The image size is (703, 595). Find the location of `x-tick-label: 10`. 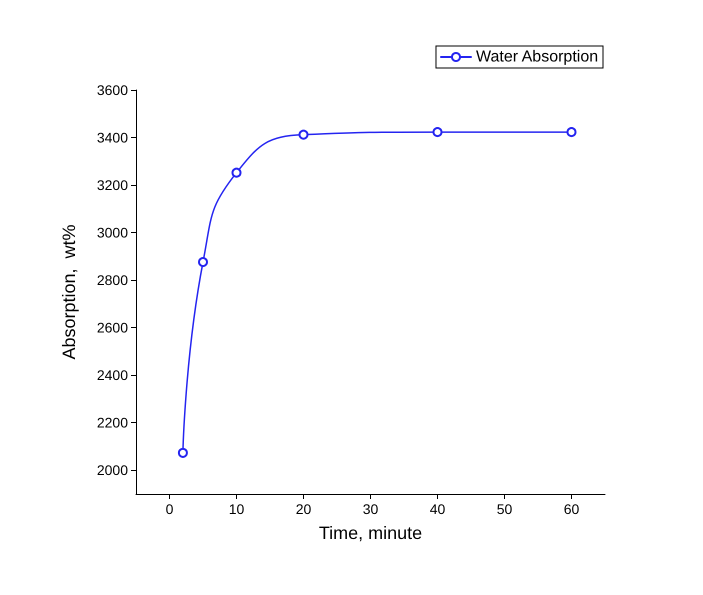

x-tick-label: 10 is located at coordinates (236, 509).